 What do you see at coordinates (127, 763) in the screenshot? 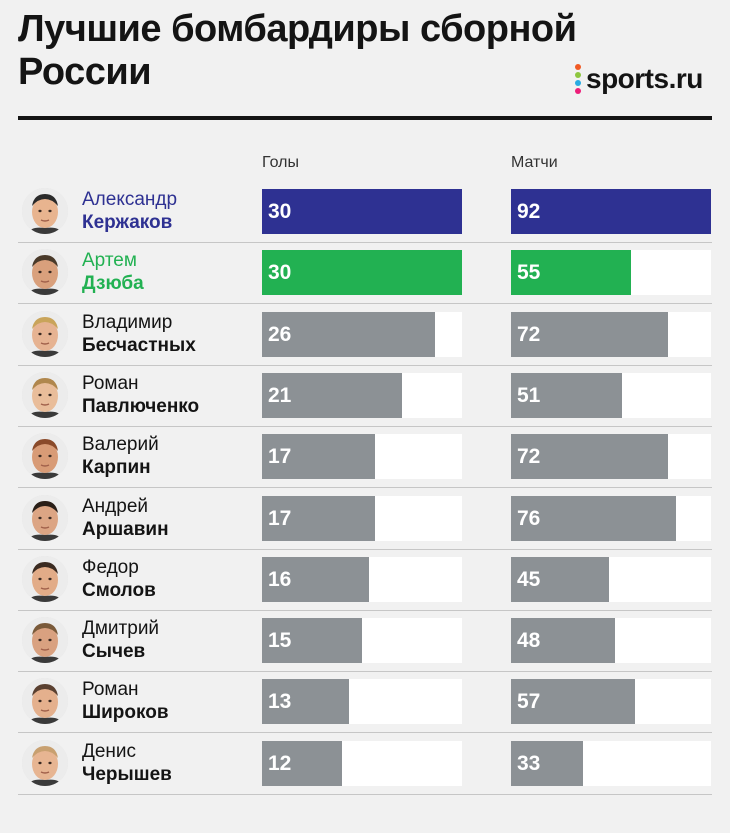
I see `player-name: Денис Черышев` at bounding box center [127, 763].